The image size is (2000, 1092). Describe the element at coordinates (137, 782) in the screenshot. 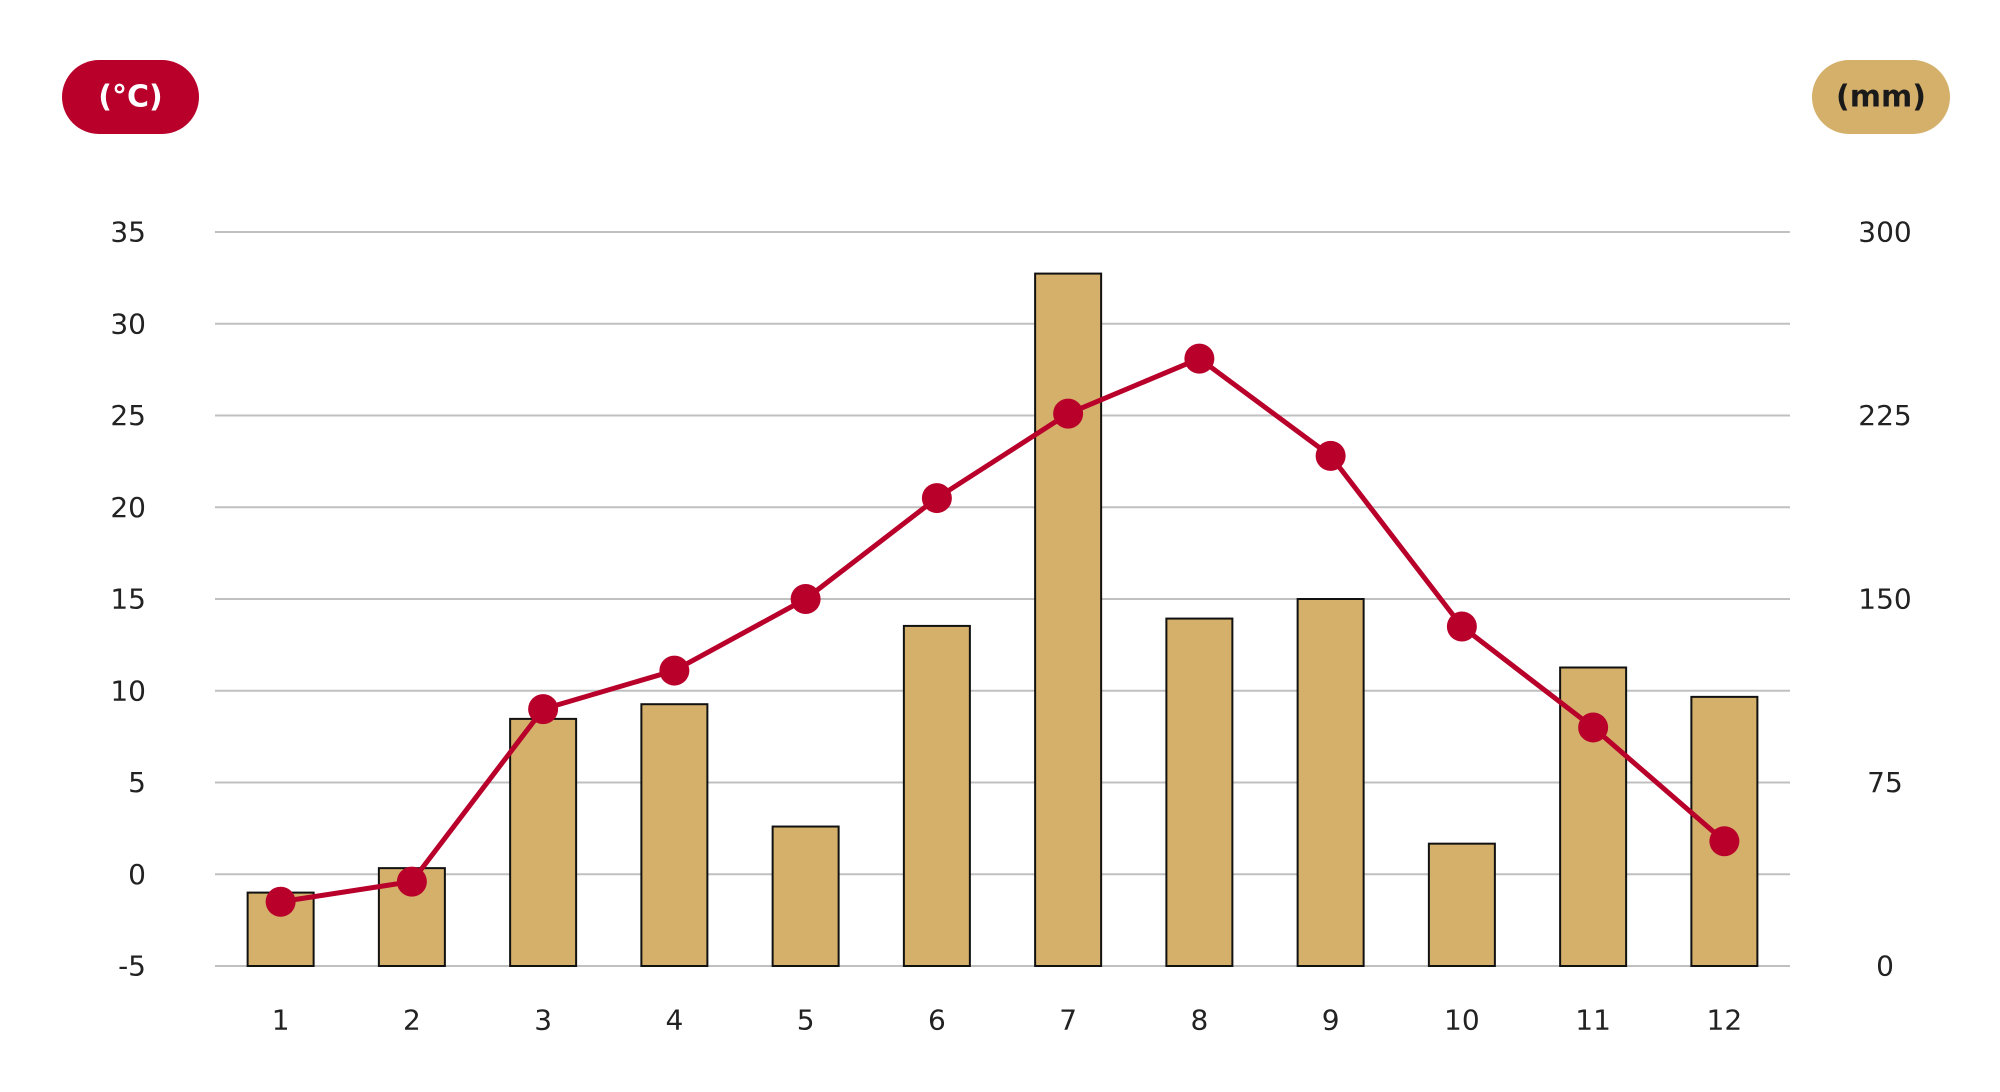

I see `left-axis-tick-label: 5` at that location.